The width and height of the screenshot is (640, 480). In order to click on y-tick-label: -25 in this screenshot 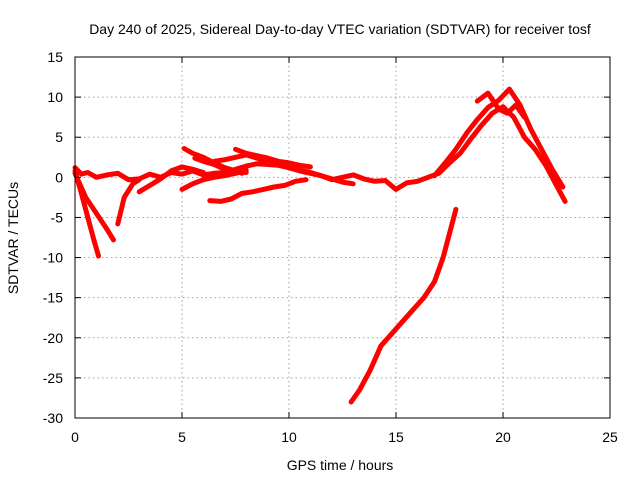, I will do `click(53, 378)`.